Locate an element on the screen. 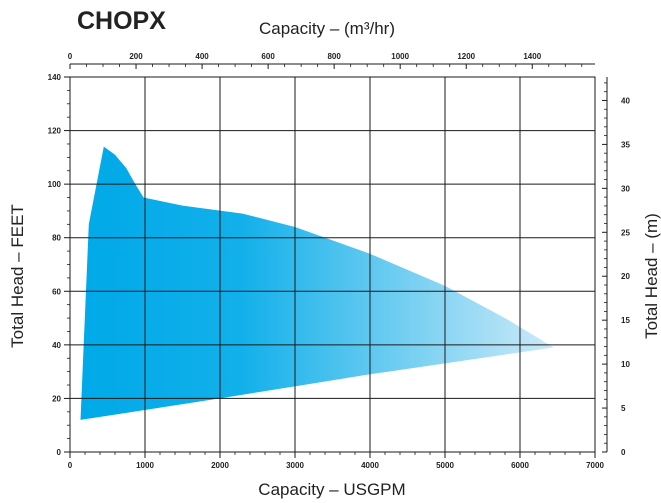 The width and height of the screenshot is (661, 503). top-axis-ticks: 0 200 400 600 800 1000 1200 1400 is located at coordinates (331, 60).